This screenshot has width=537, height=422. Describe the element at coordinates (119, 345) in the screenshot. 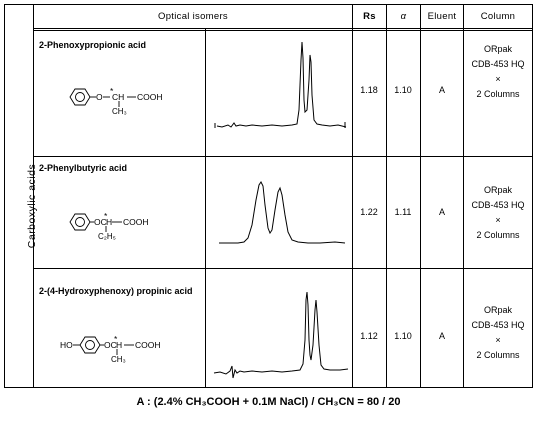

I see `row-3-h-atom: H` at that location.